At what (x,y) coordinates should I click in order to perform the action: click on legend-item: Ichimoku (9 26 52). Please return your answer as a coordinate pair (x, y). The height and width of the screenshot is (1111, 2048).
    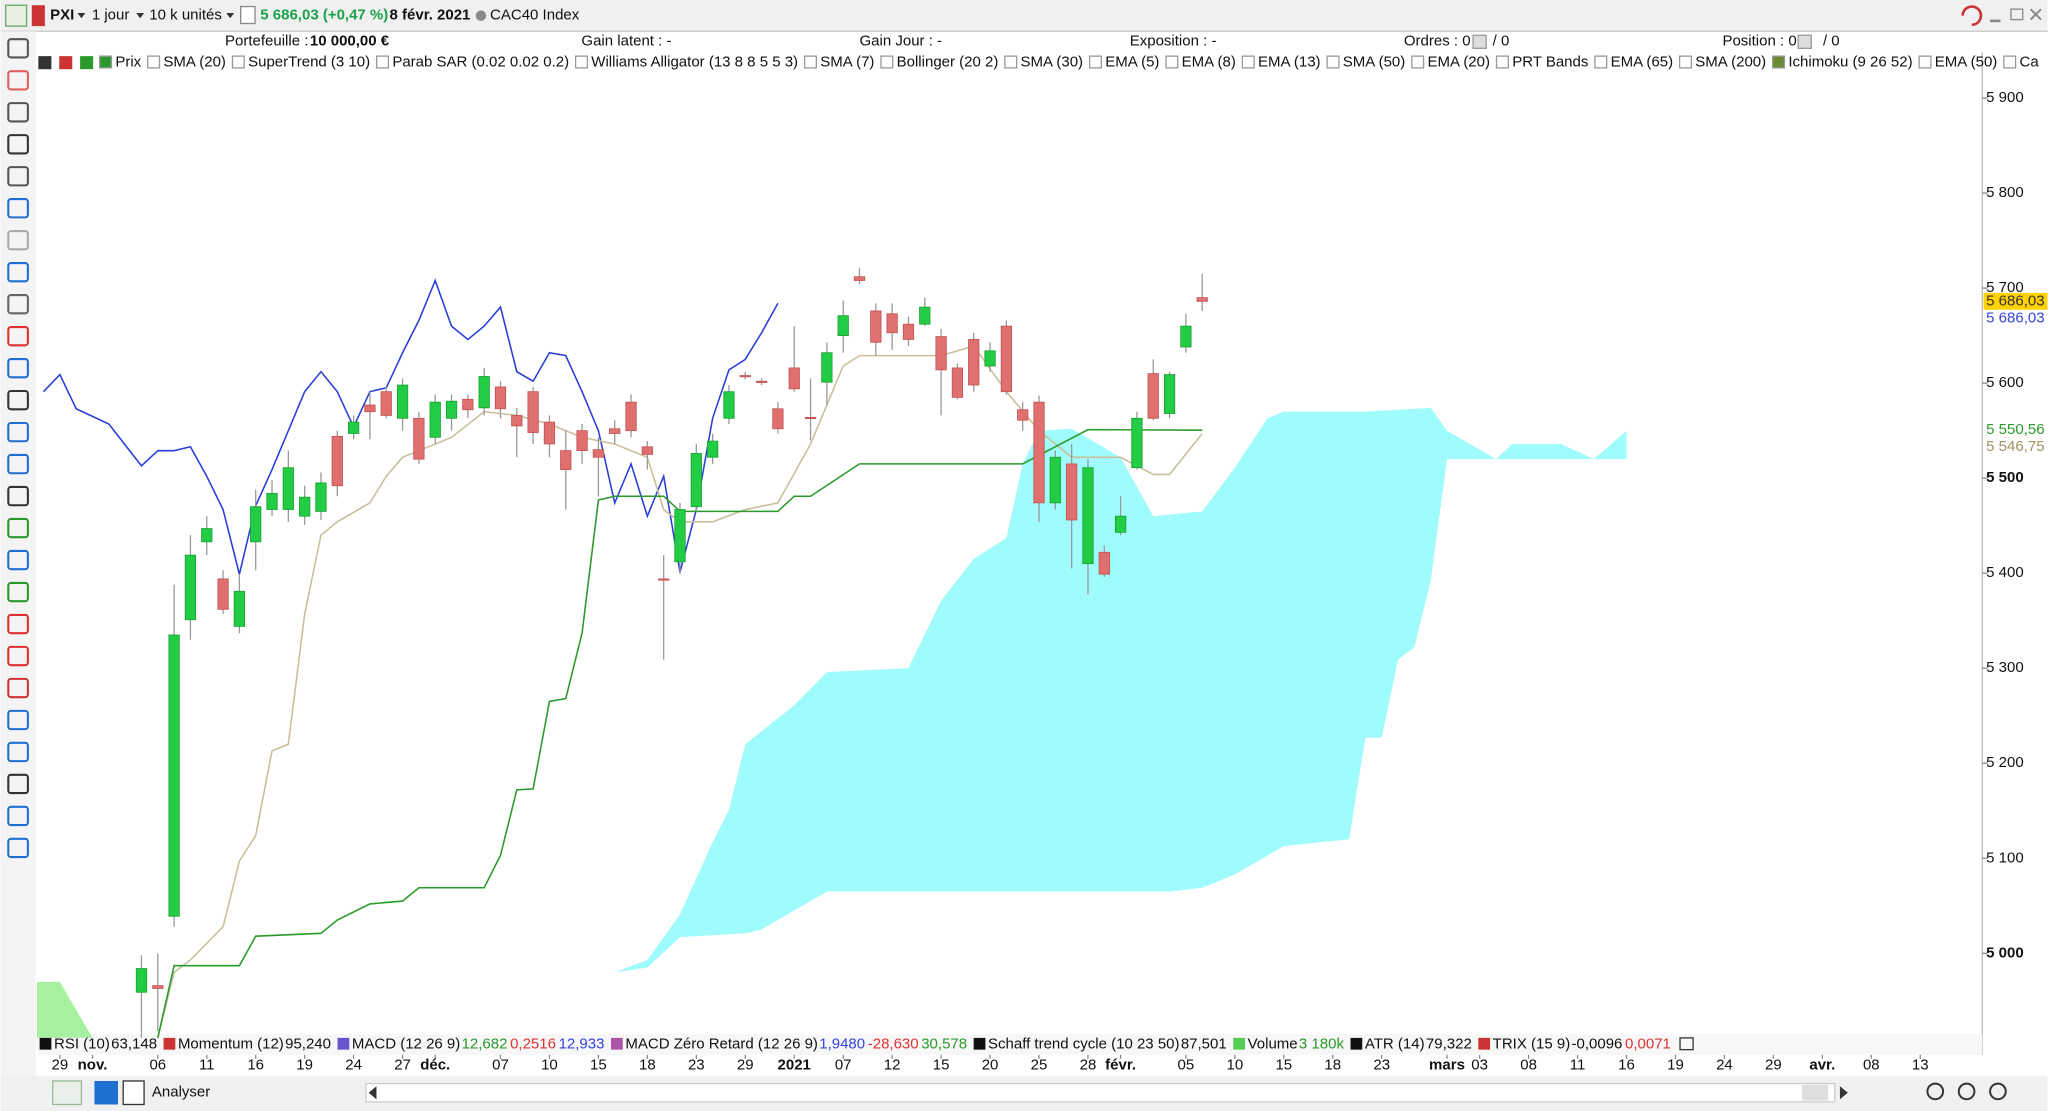
    Looking at the image, I should click on (1850, 62).